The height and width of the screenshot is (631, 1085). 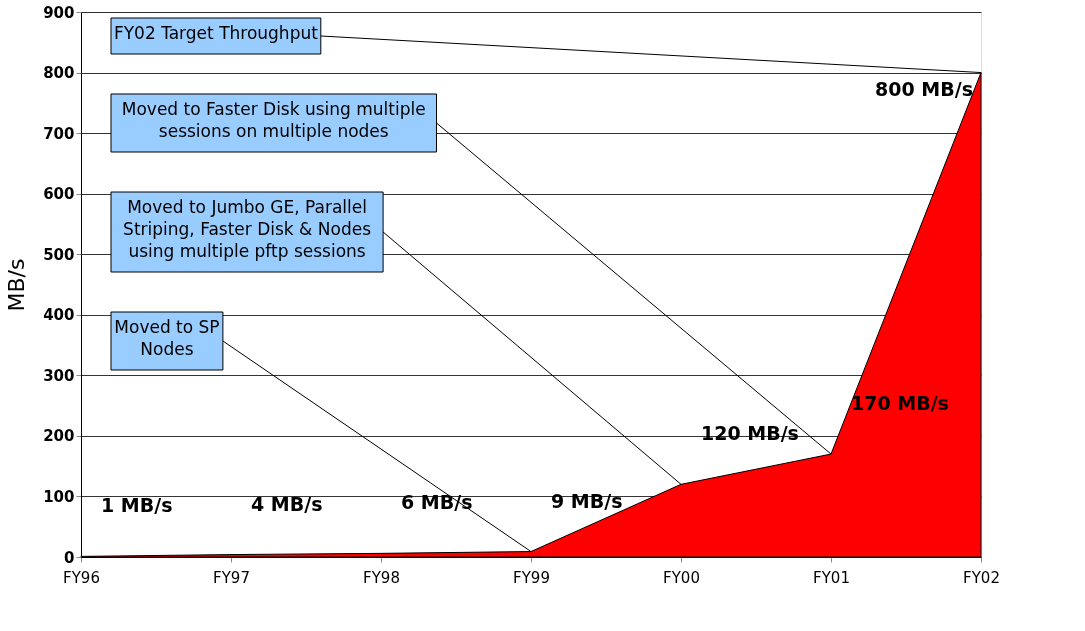 I want to click on text: 800 MB/s, so click(x=924, y=88).